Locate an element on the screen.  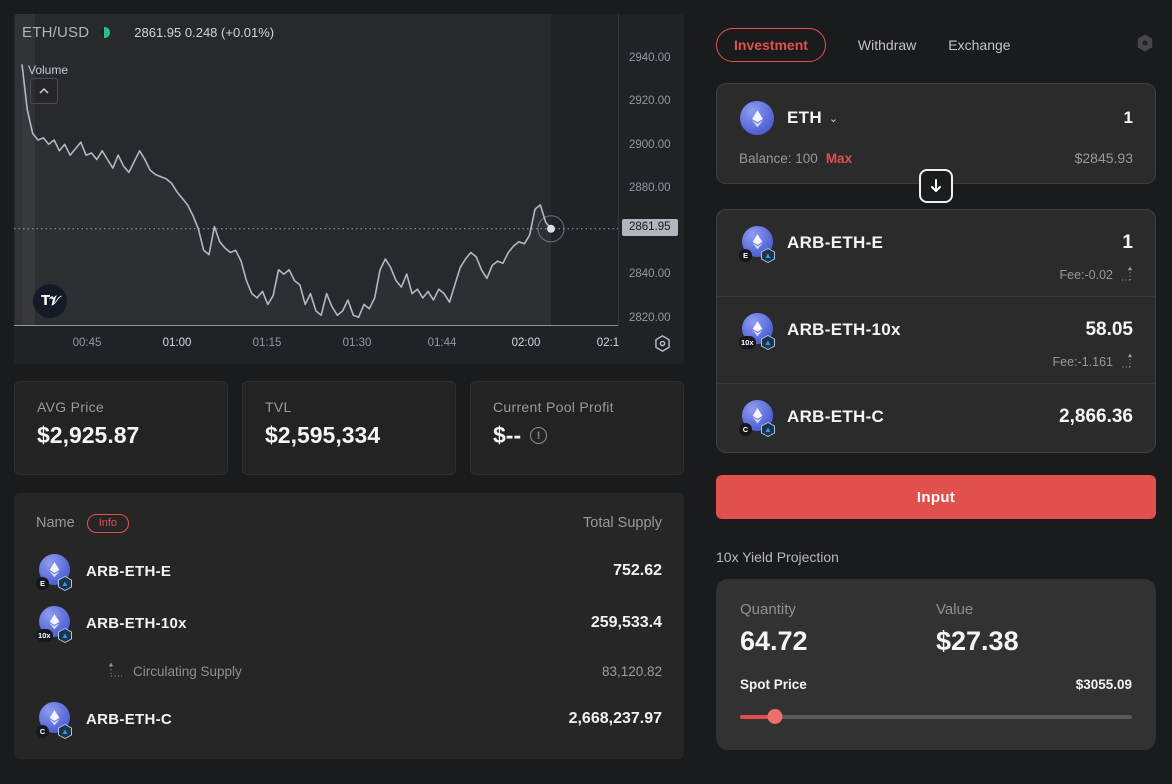
token-total-supply: 2,668,237.97 is located at coordinates (615, 718).